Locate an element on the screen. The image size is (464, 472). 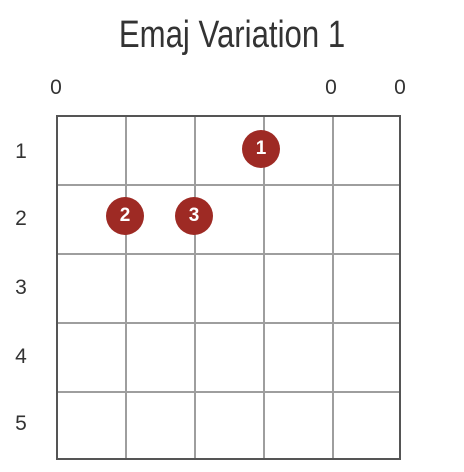
open-string-marker-6: 0 is located at coordinates (400, 87).